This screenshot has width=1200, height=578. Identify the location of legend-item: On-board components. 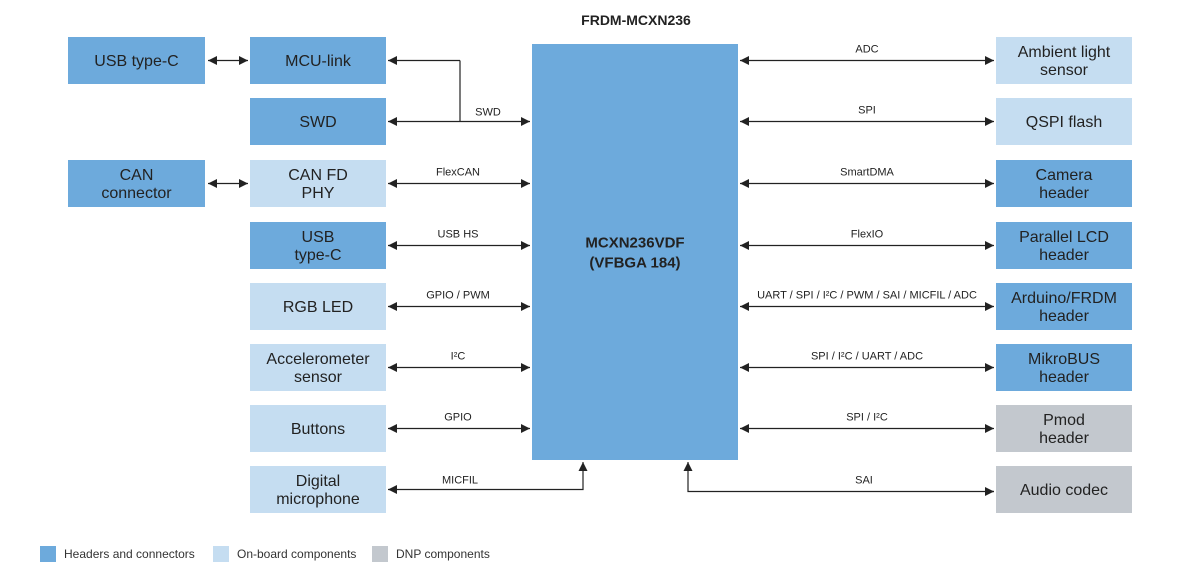
(284, 554).